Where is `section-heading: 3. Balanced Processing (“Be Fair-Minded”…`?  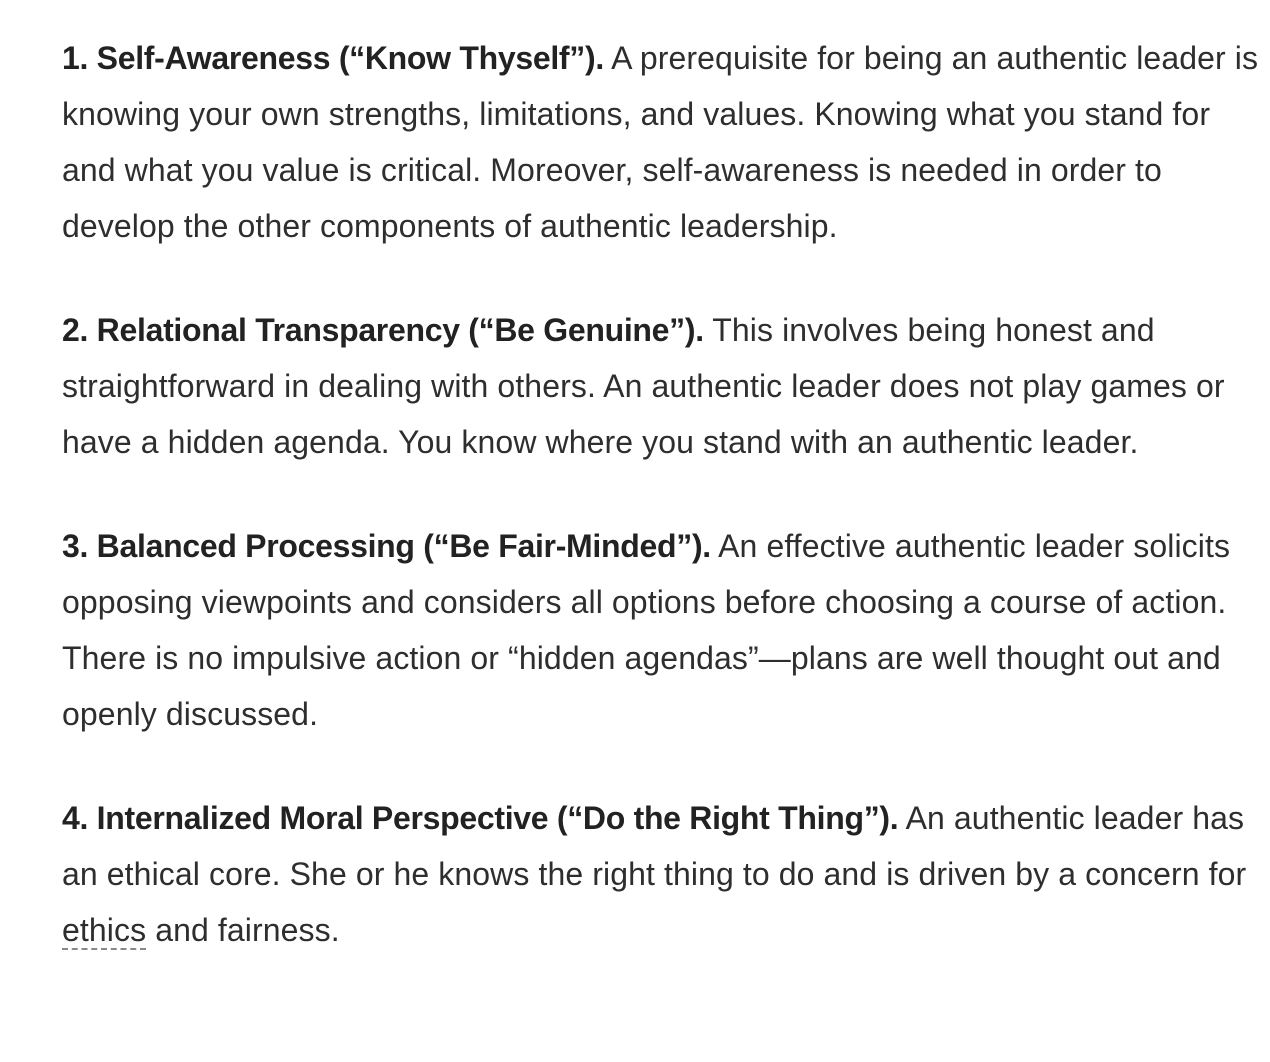
section-heading: 3. Balanced Processing (“Be Fair-Minded”… is located at coordinates (386, 546).